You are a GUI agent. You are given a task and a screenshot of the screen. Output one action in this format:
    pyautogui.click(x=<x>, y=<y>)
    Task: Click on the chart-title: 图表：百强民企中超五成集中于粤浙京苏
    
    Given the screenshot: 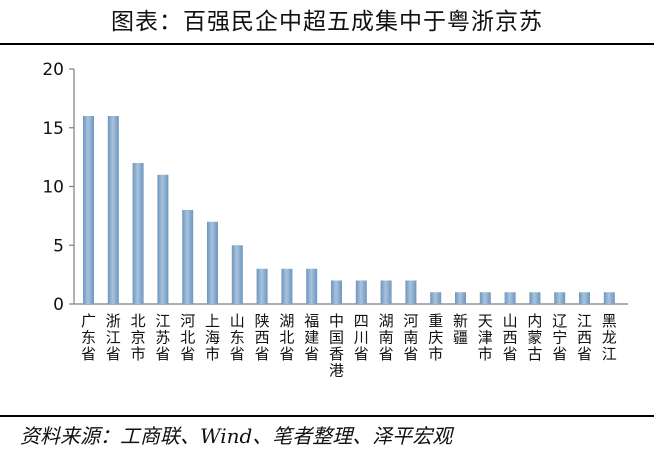 What is the action you would take?
    pyautogui.click(x=327, y=22)
    